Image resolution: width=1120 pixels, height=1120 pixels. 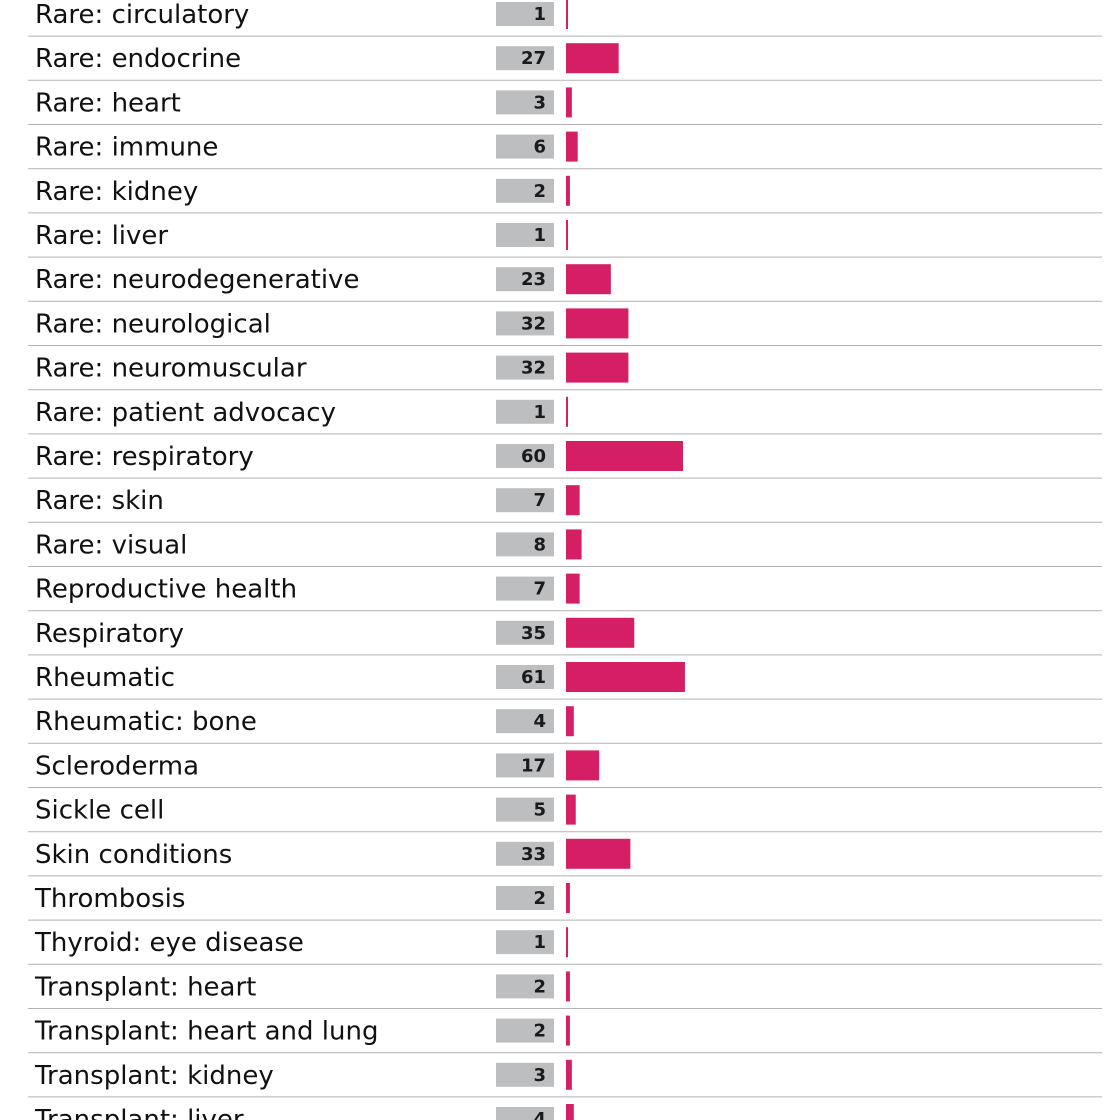 I want to click on data-label: 35, so click(x=533, y=633).